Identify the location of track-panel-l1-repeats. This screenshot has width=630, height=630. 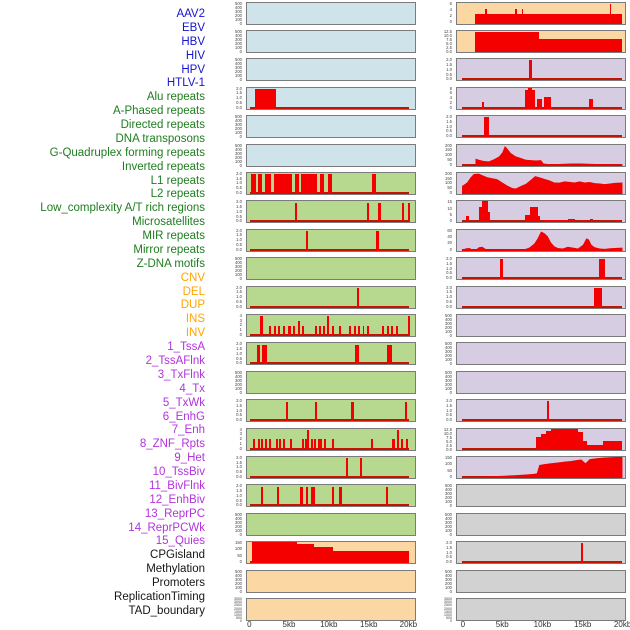
(331, 354).